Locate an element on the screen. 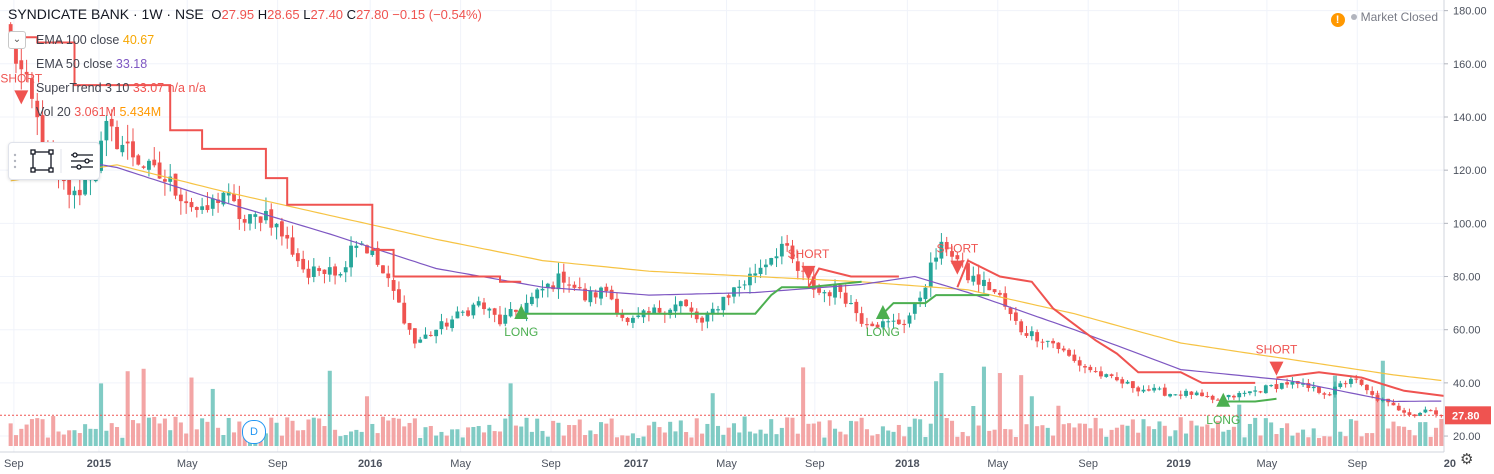  long-signal-marker is located at coordinates (521, 312).